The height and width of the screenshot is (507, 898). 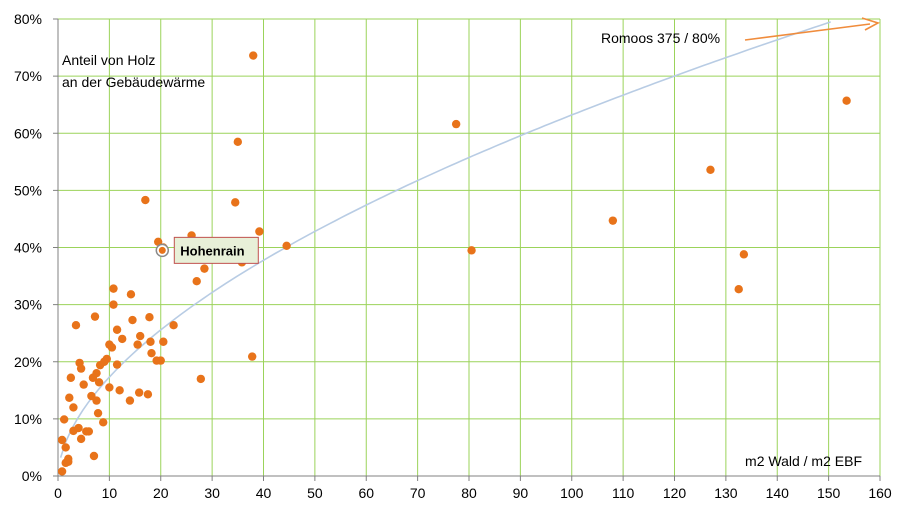 What do you see at coordinates (660, 38) in the screenshot?
I see `annotation-romoos: Romoos 375 / 80%` at bounding box center [660, 38].